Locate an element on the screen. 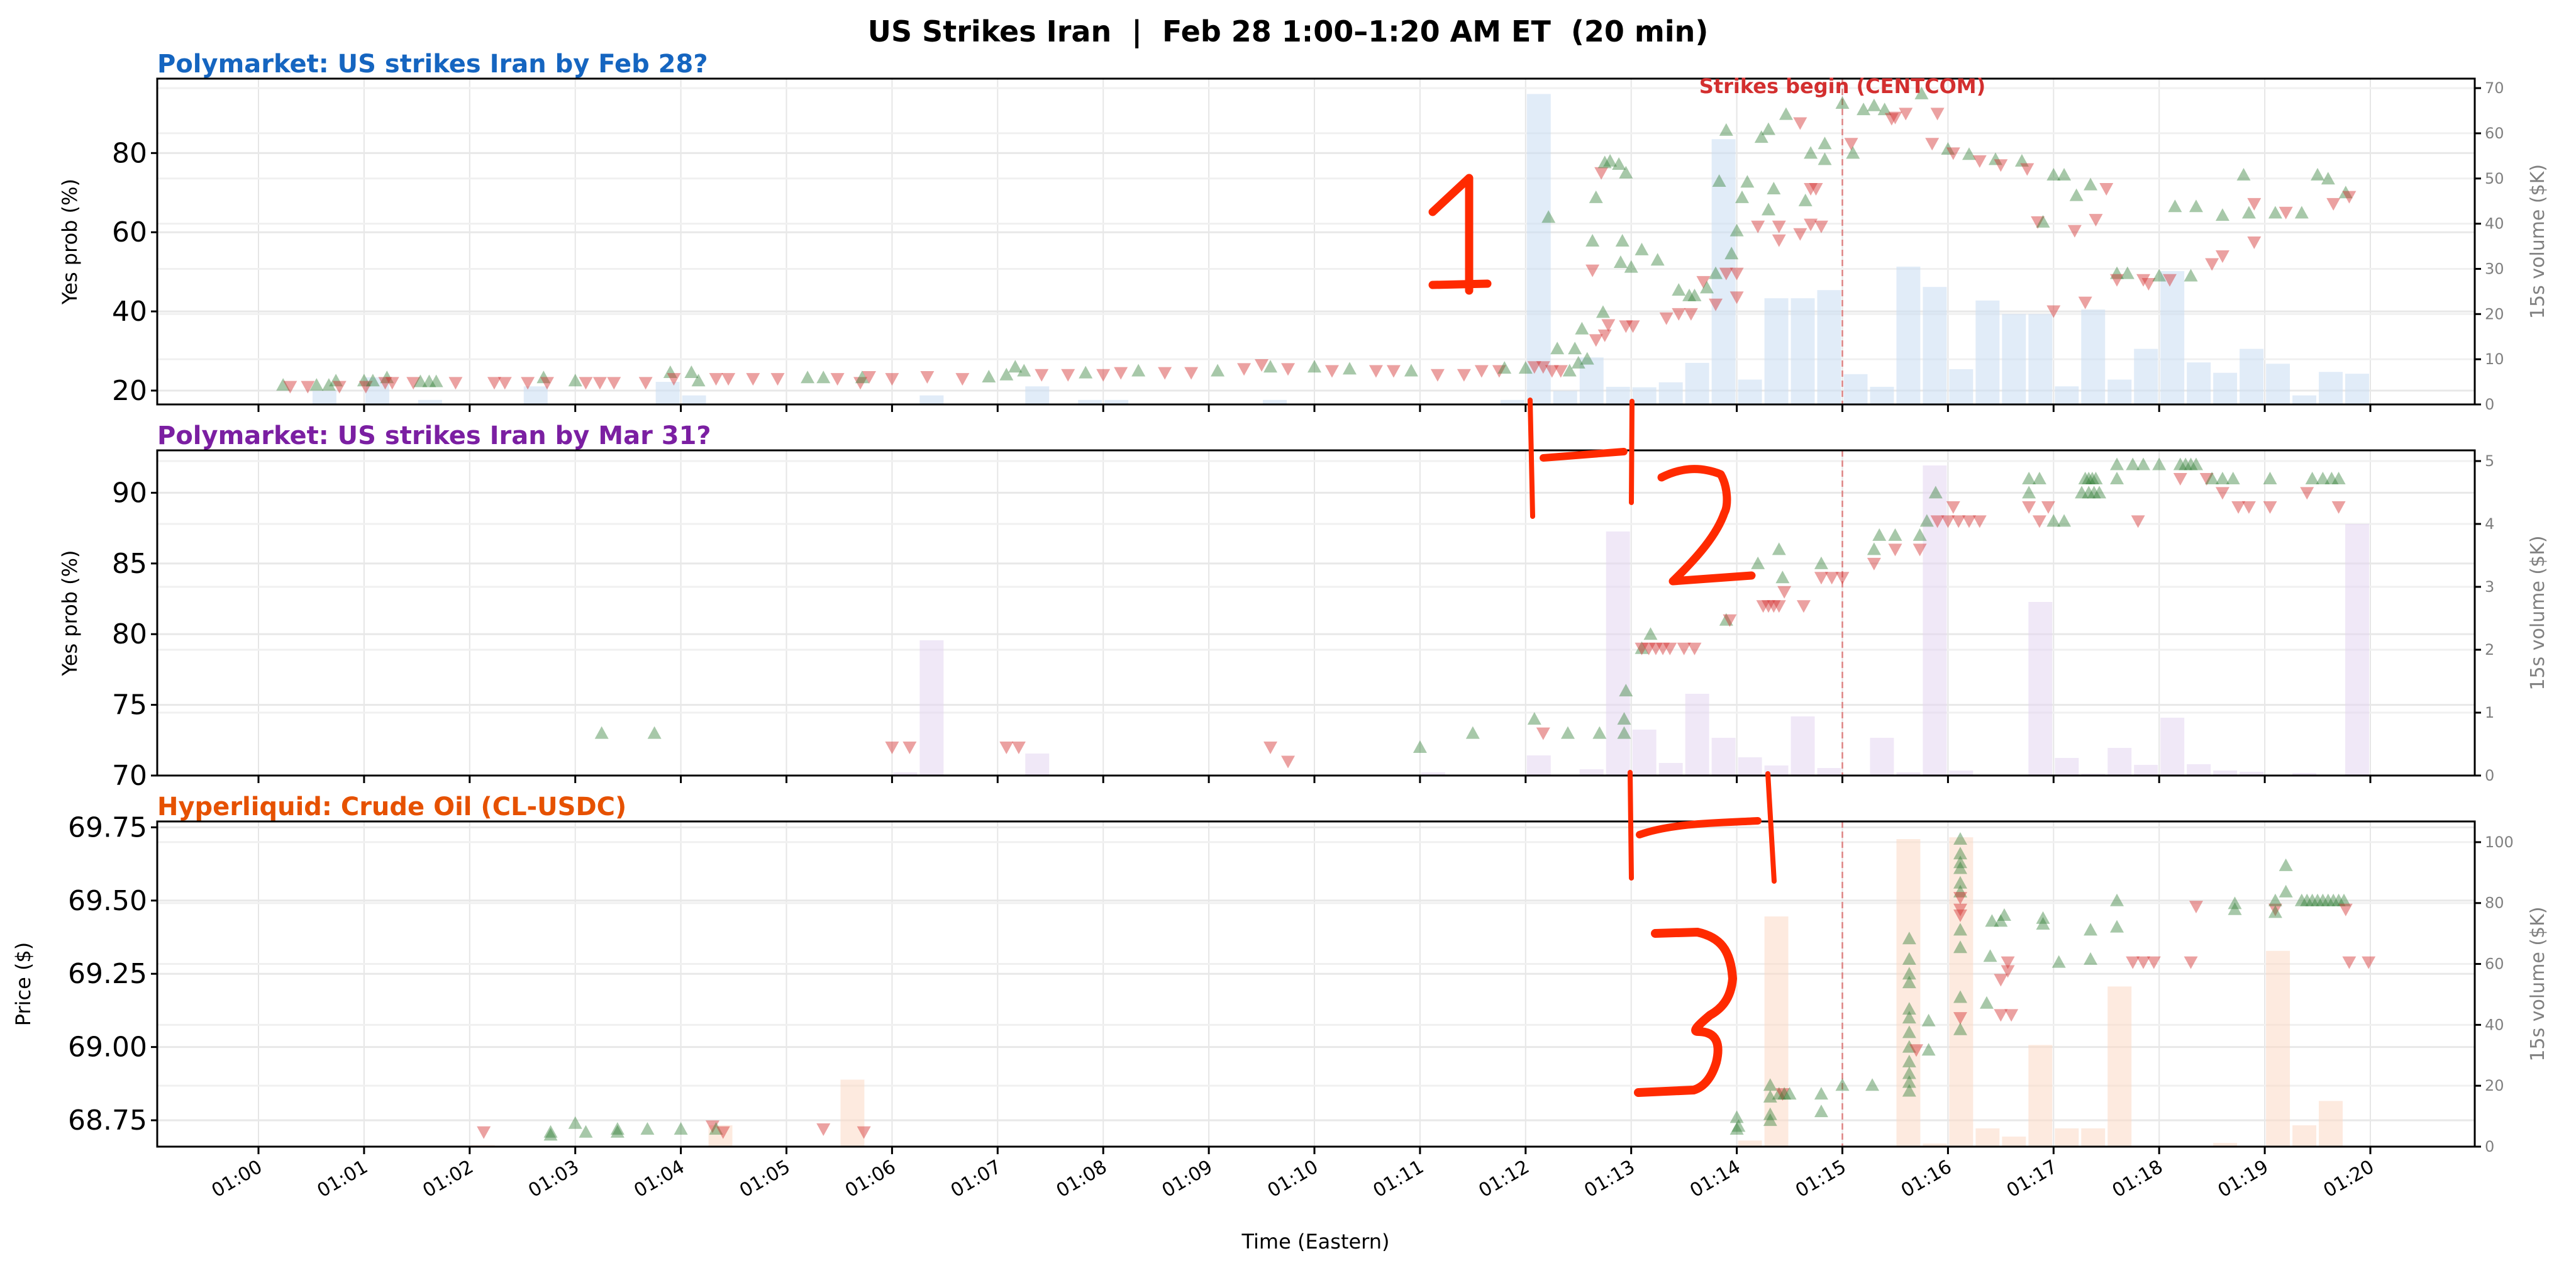  y2-tick-label: 10 is located at coordinates (2494, 359).